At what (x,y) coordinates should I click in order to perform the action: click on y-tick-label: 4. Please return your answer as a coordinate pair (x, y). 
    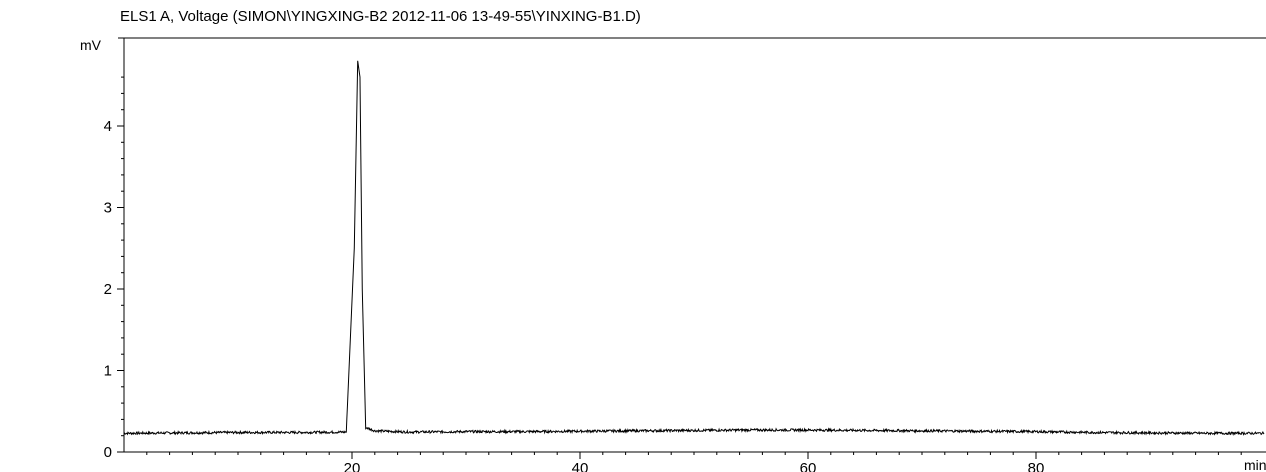
    Looking at the image, I should click on (108, 126).